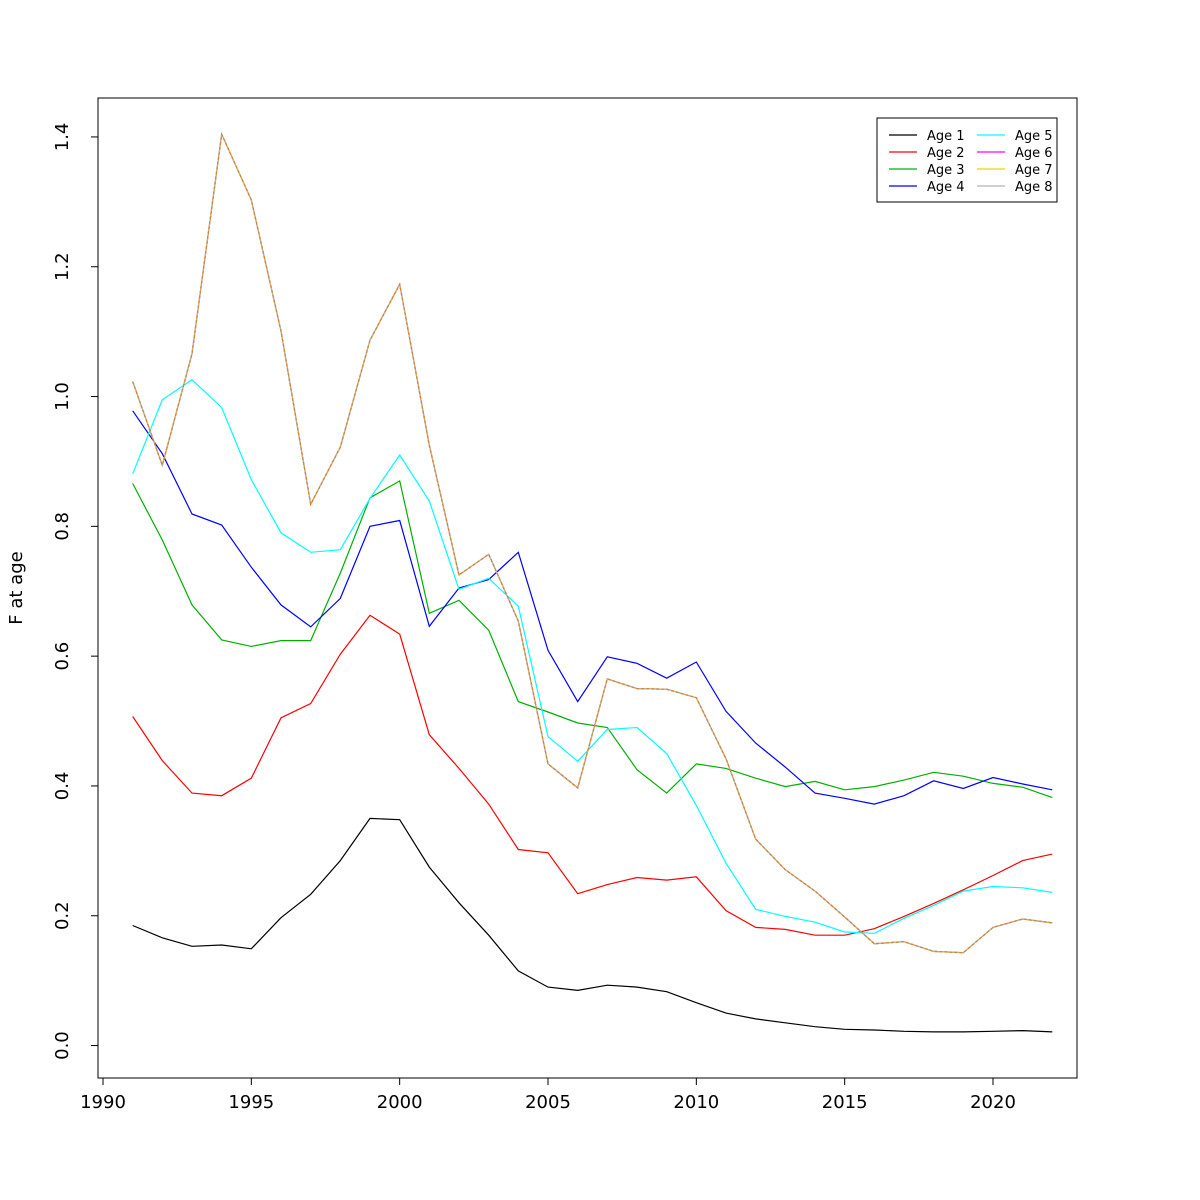 This screenshot has width=1200, height=1200. Describe the element at coordinates (1034, 187) in the screenshot. I see `legend-label: Age 8` at that location.